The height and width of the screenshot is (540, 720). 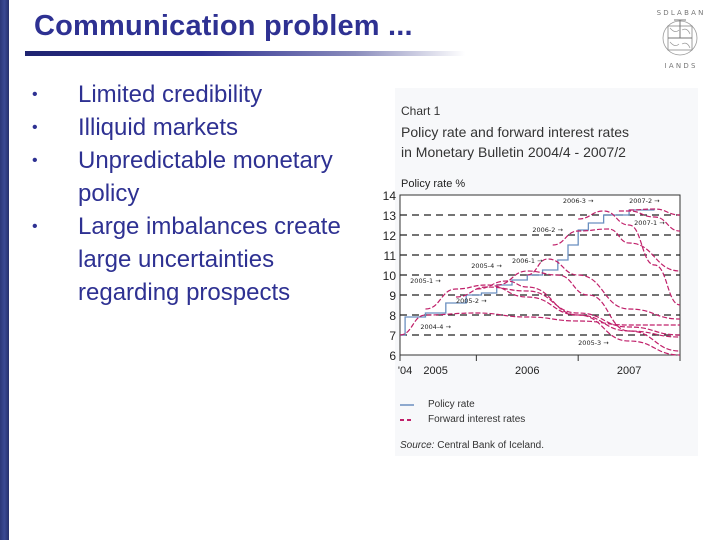 I want to click on svg-text: 2005, so click(x=435, y=371).